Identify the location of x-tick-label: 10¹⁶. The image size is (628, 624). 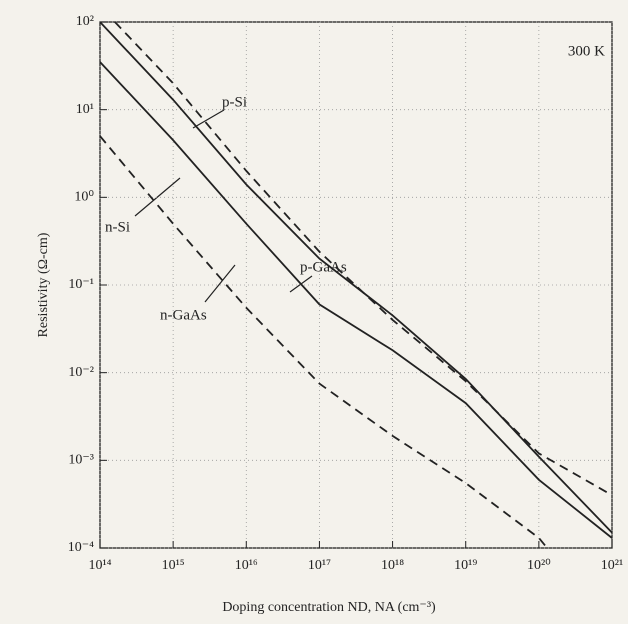
(246, 565).